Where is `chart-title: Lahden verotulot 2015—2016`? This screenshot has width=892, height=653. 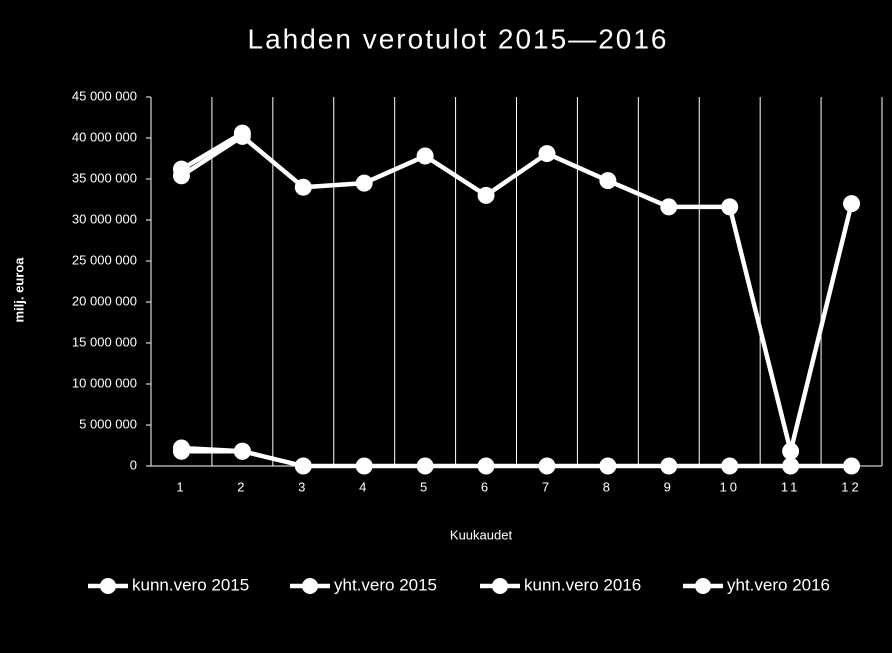 chart-title: Lahden verotulot 2015—2016 is located at coordinates (458, 38).